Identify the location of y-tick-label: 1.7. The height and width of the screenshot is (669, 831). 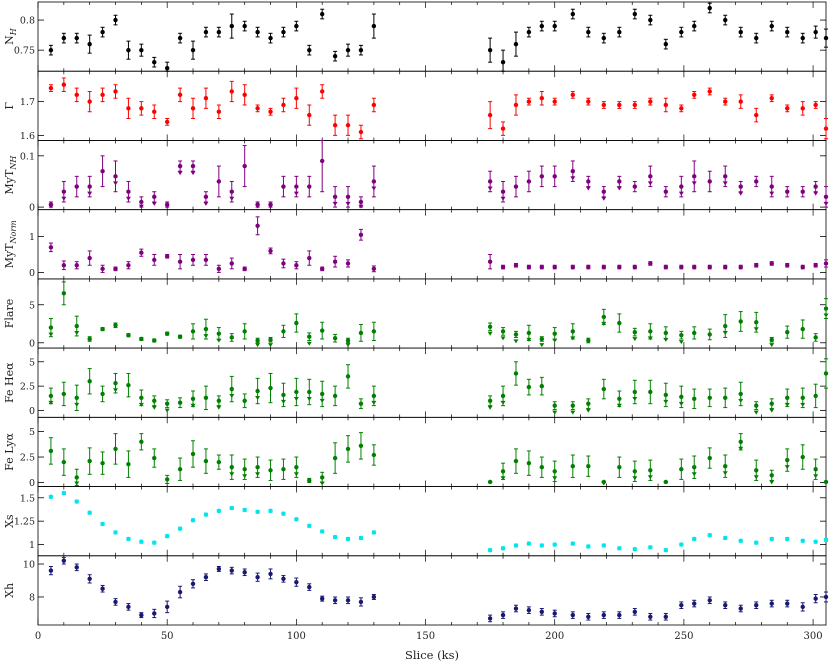
(27, 102).